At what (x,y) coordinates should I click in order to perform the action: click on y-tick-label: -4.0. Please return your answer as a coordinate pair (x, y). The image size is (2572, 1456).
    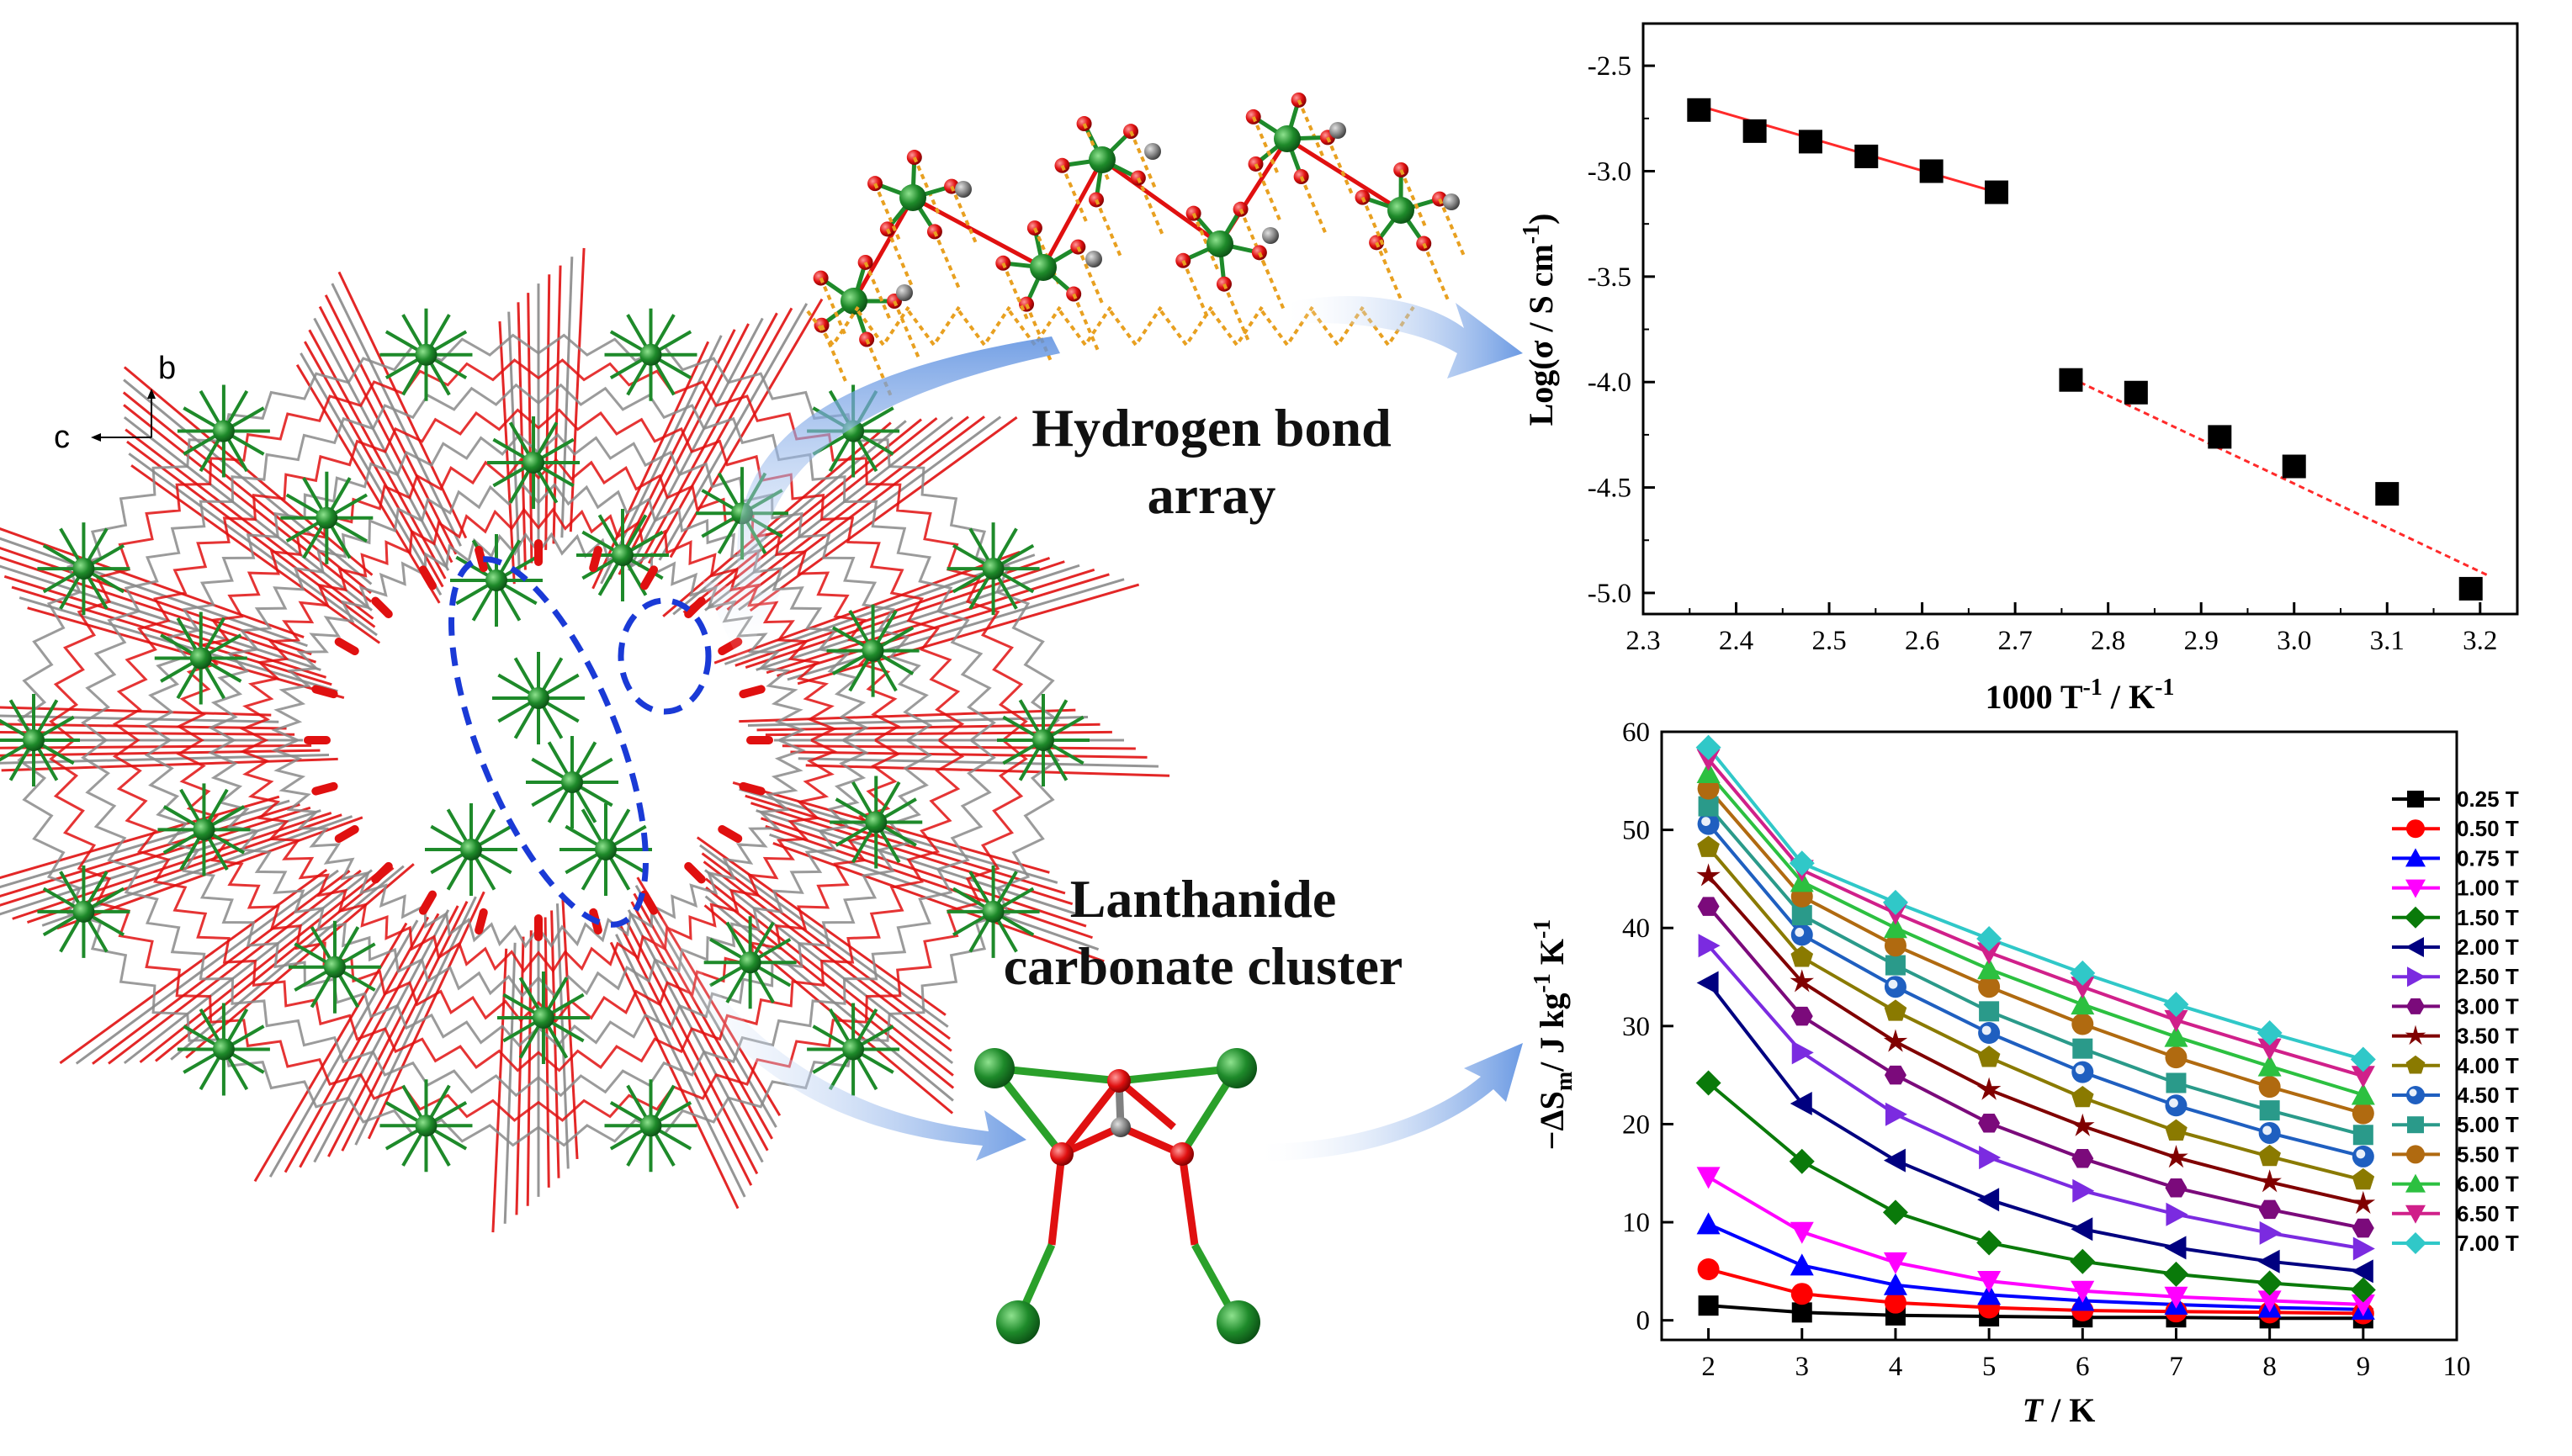
    Looking at the image, I should click on (1609, 383).